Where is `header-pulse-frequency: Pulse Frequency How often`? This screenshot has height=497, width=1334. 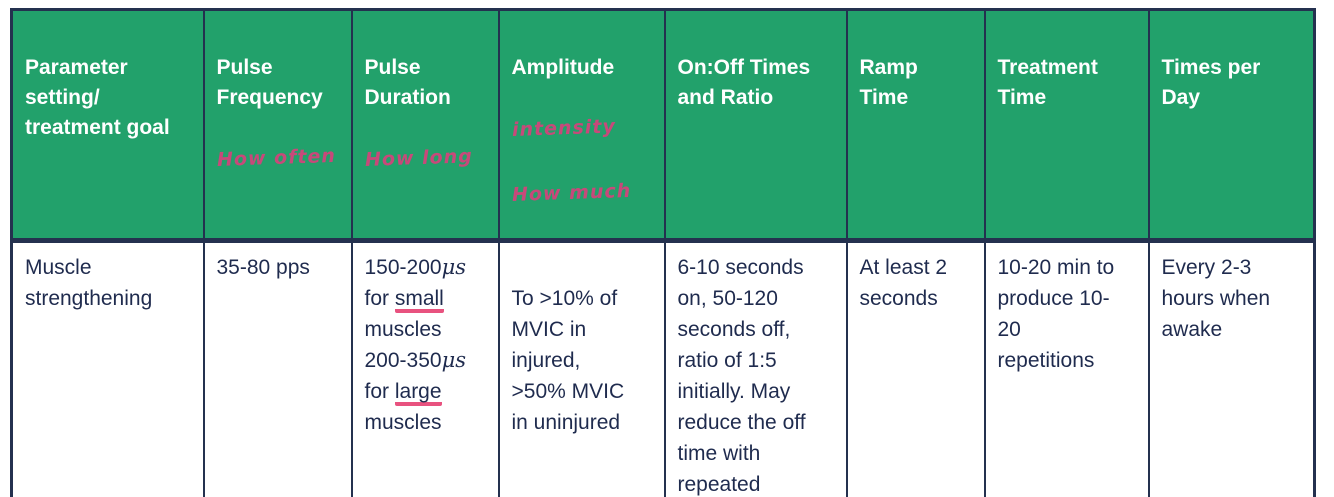 header-pulse-frequency: Pulse Frequency How often is located at coordinates (277, 125).